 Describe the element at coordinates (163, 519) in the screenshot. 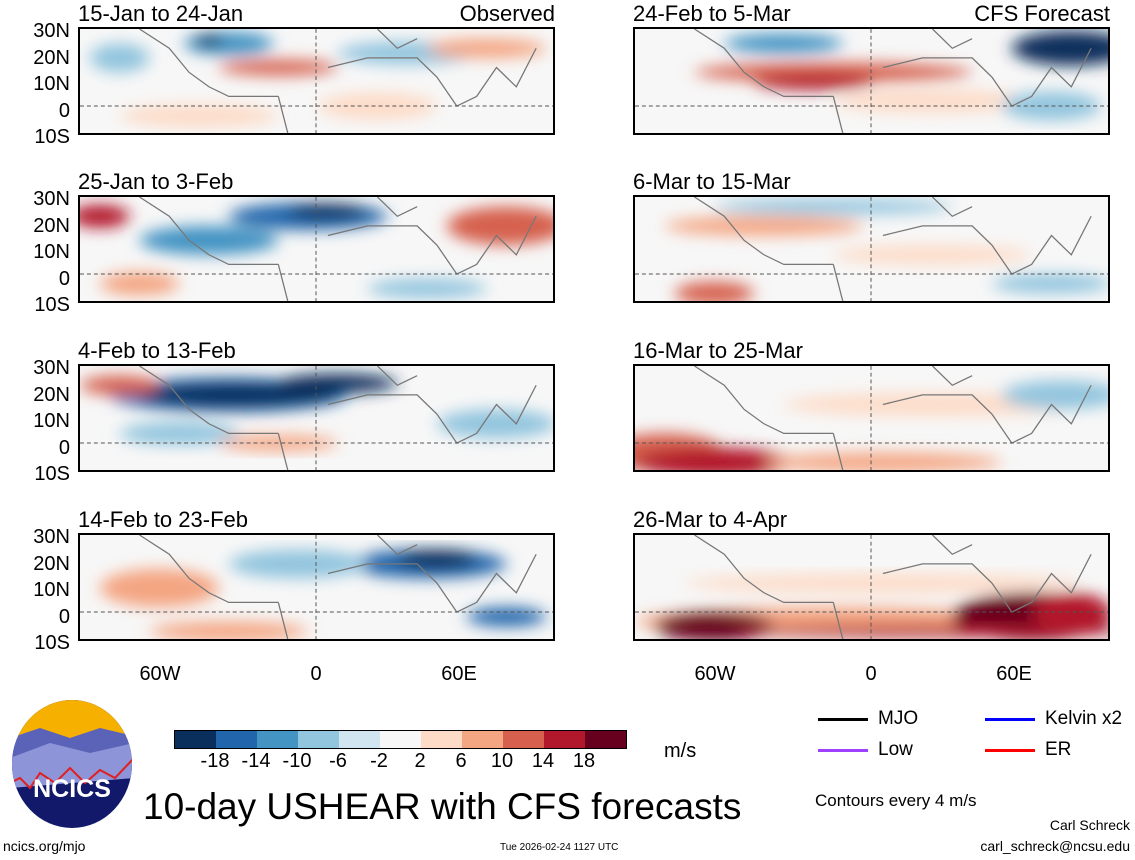

I see `panel-title: 14-Feb to 23-Feb` at that location.